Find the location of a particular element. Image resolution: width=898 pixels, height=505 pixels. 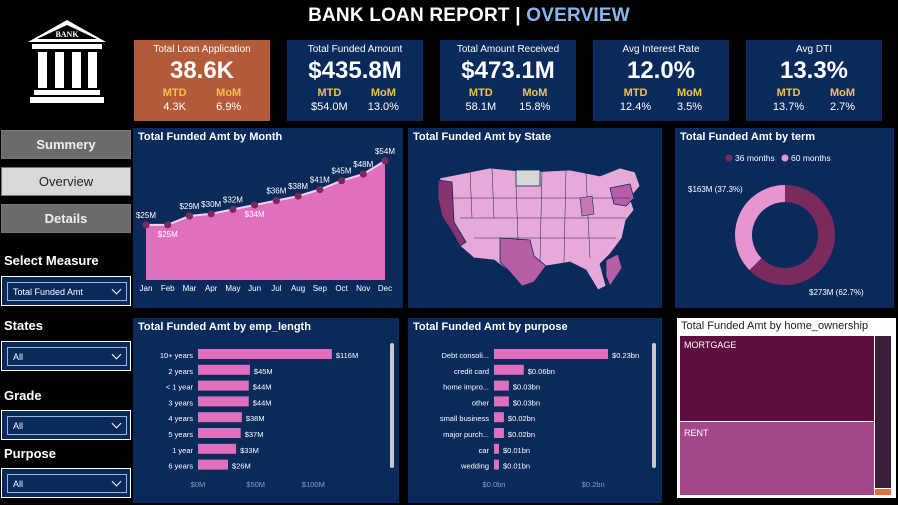

y-tick-label: wedding is located at coordinates (474, 466).